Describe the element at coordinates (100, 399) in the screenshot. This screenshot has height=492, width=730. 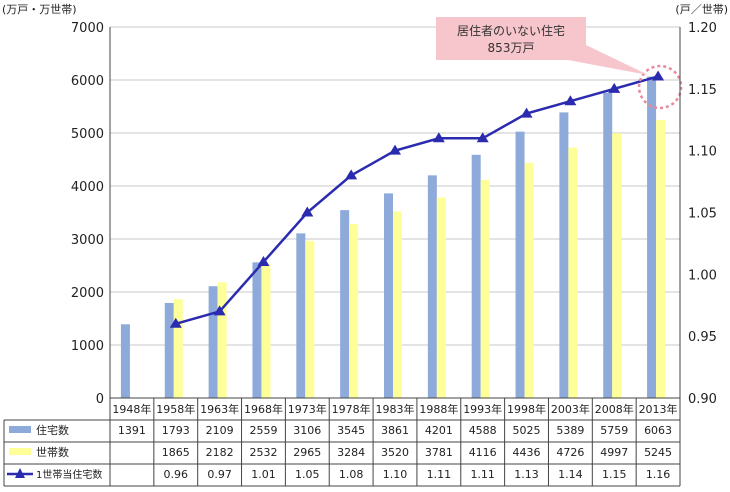
I see `left-axis-tick-label: 0` at that location.